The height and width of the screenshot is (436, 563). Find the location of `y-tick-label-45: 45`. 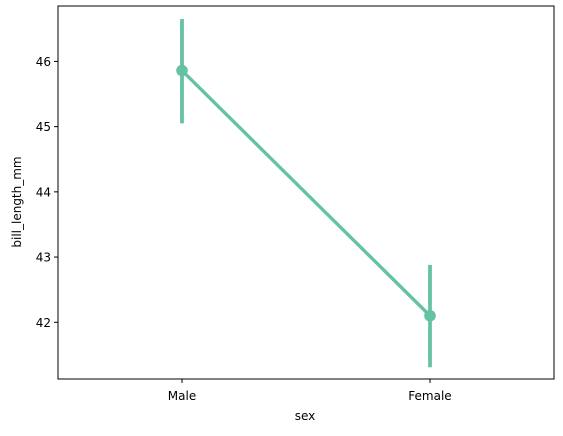

y-tick-label-45: 45 is located at coordinates (43, 127).